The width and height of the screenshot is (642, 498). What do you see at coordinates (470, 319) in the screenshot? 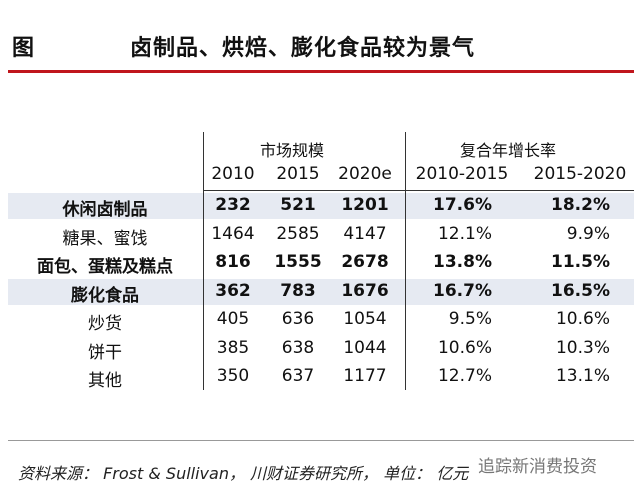
I see `cell-value: 9.5%` at bounding box center [470, 319].